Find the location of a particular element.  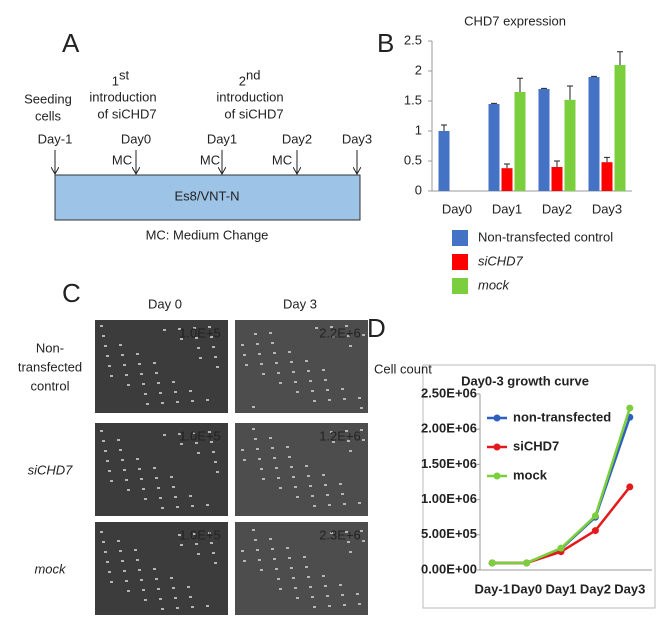

legend-swatch is located at coordinates (460, 262).